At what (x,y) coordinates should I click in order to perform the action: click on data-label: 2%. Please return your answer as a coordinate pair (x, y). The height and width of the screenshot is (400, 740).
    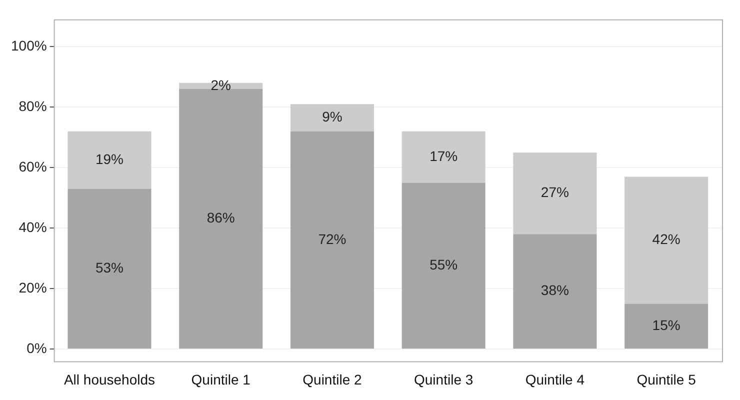
    Looking at the image, I should click on (220, 84).